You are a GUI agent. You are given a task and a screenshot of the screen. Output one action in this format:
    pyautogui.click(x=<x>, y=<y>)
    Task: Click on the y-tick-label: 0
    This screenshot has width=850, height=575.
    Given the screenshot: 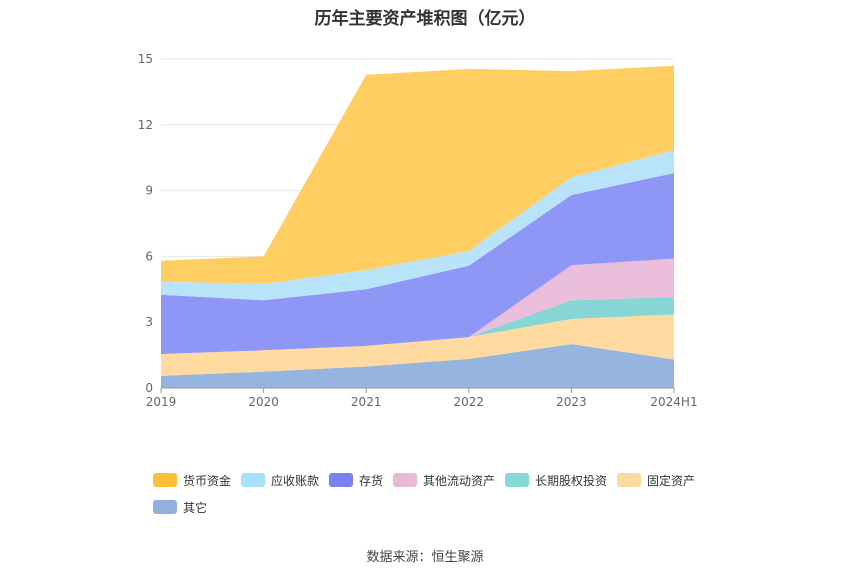 What is the action you would take?
    pyautogui.click(x=149, y=388)
    